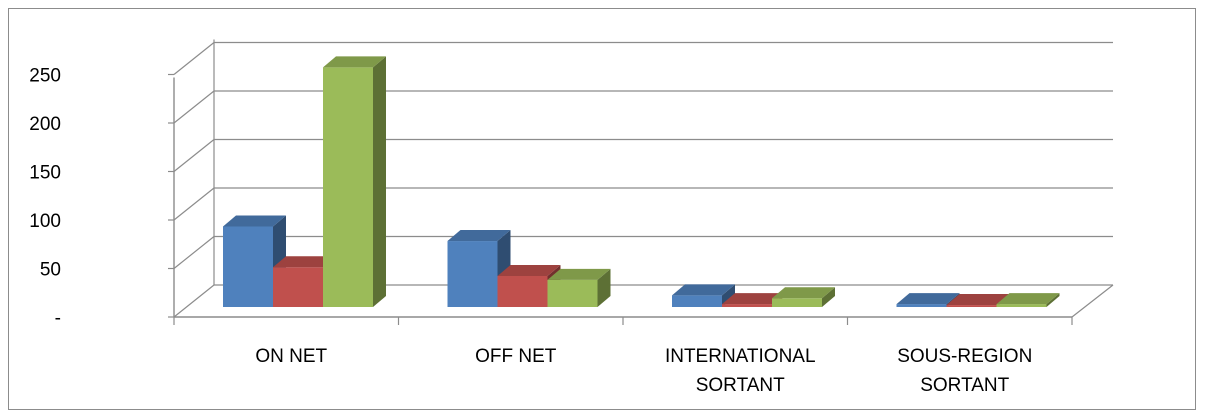 The width and height of the screenshot is (1206, 419). Describe the element at coordinates (45, 76) in the screenshot. I see `y-tick-label: 250` at that location.